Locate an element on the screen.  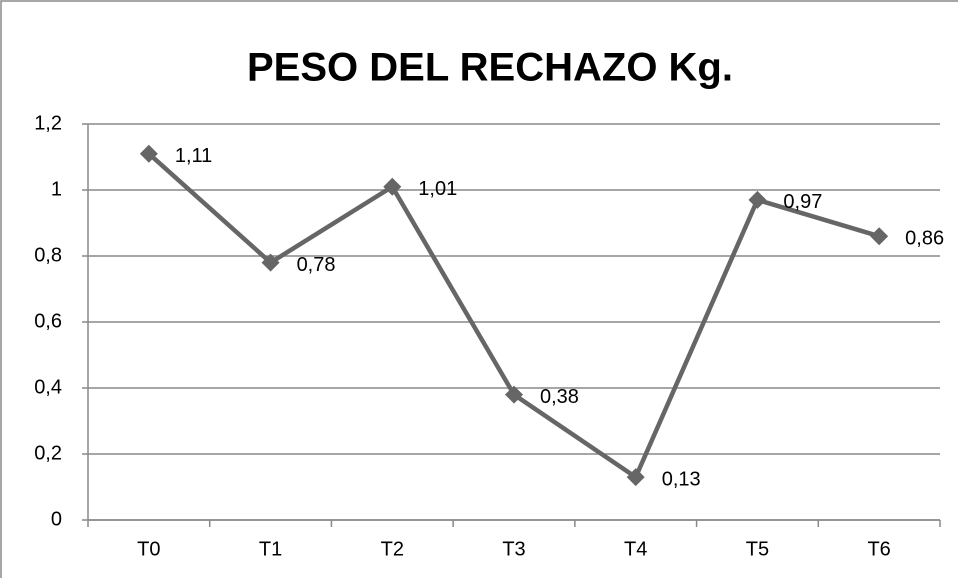
y-tick-label: 0,4 is located at coordinates (48, 387).